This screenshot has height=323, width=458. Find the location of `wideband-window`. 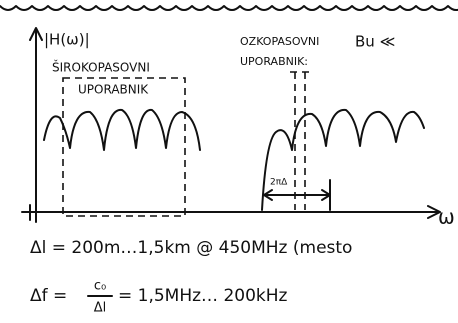

wideband-window is located at coordinates (124, 147).